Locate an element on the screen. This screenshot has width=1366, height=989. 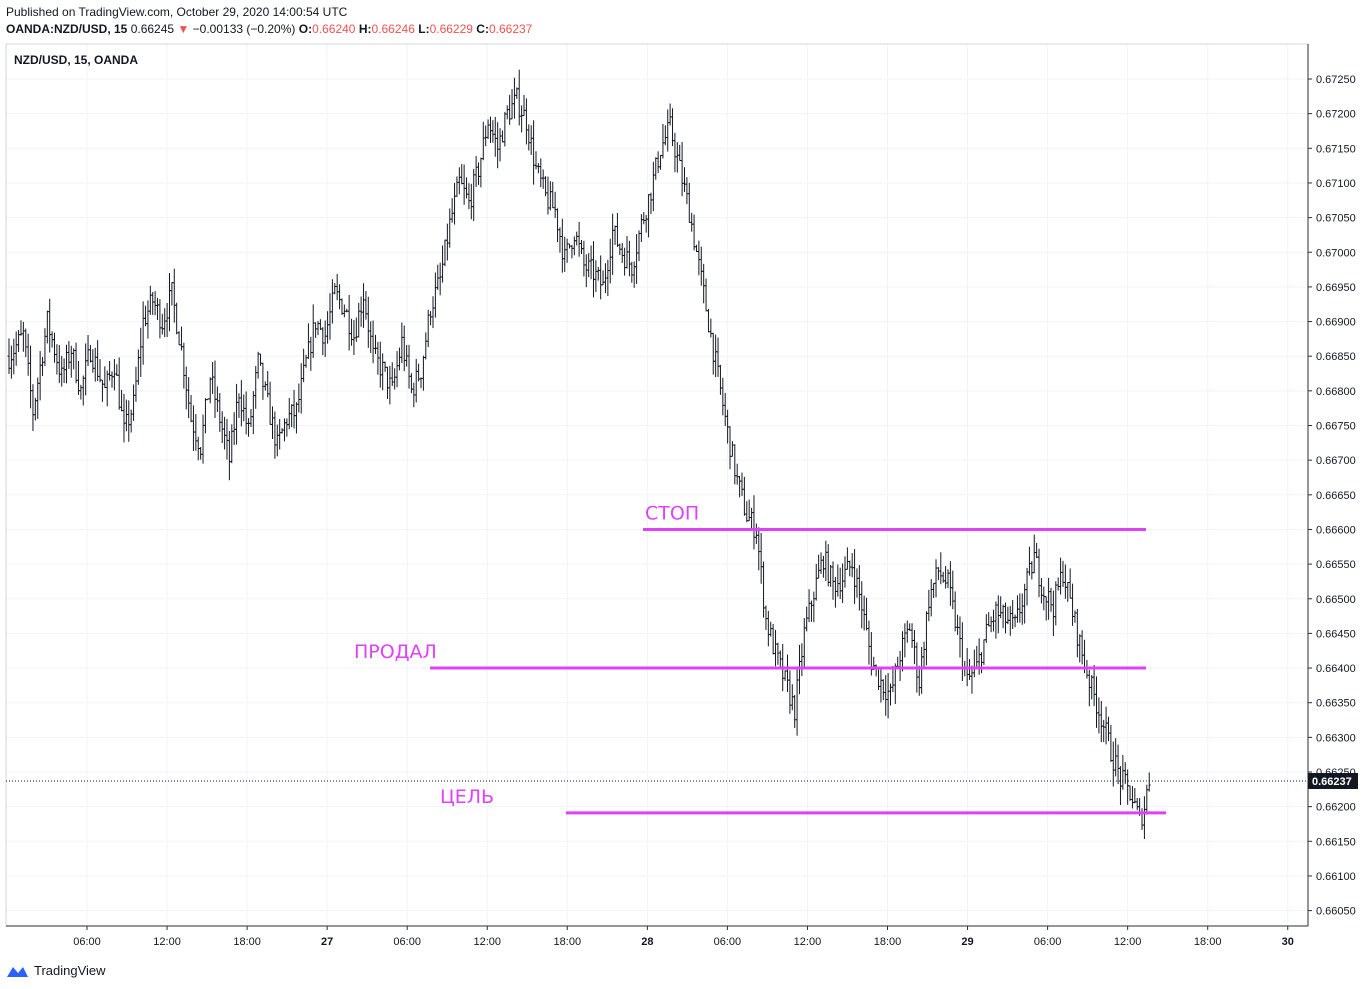
open-value: 0.66240 is located at coordinates (334, 29).